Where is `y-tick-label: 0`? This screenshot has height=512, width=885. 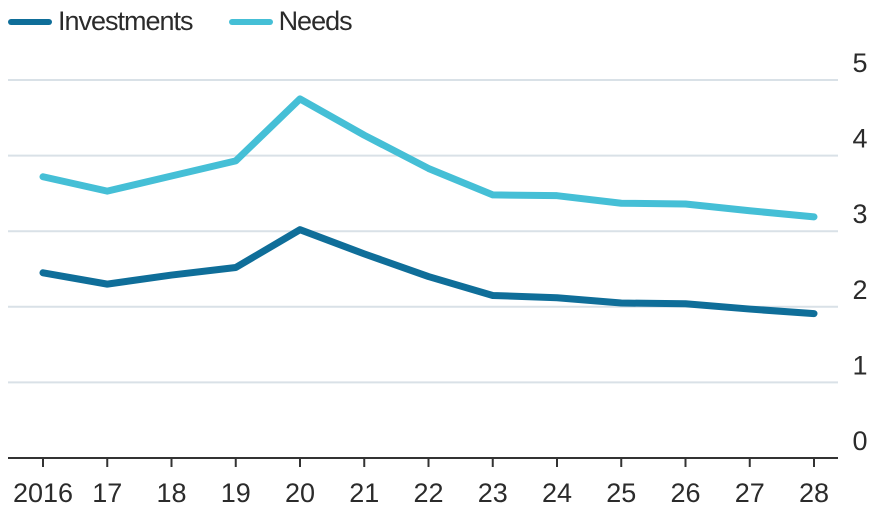 y-tick-label: 0 is located at coordinates (859, 441).